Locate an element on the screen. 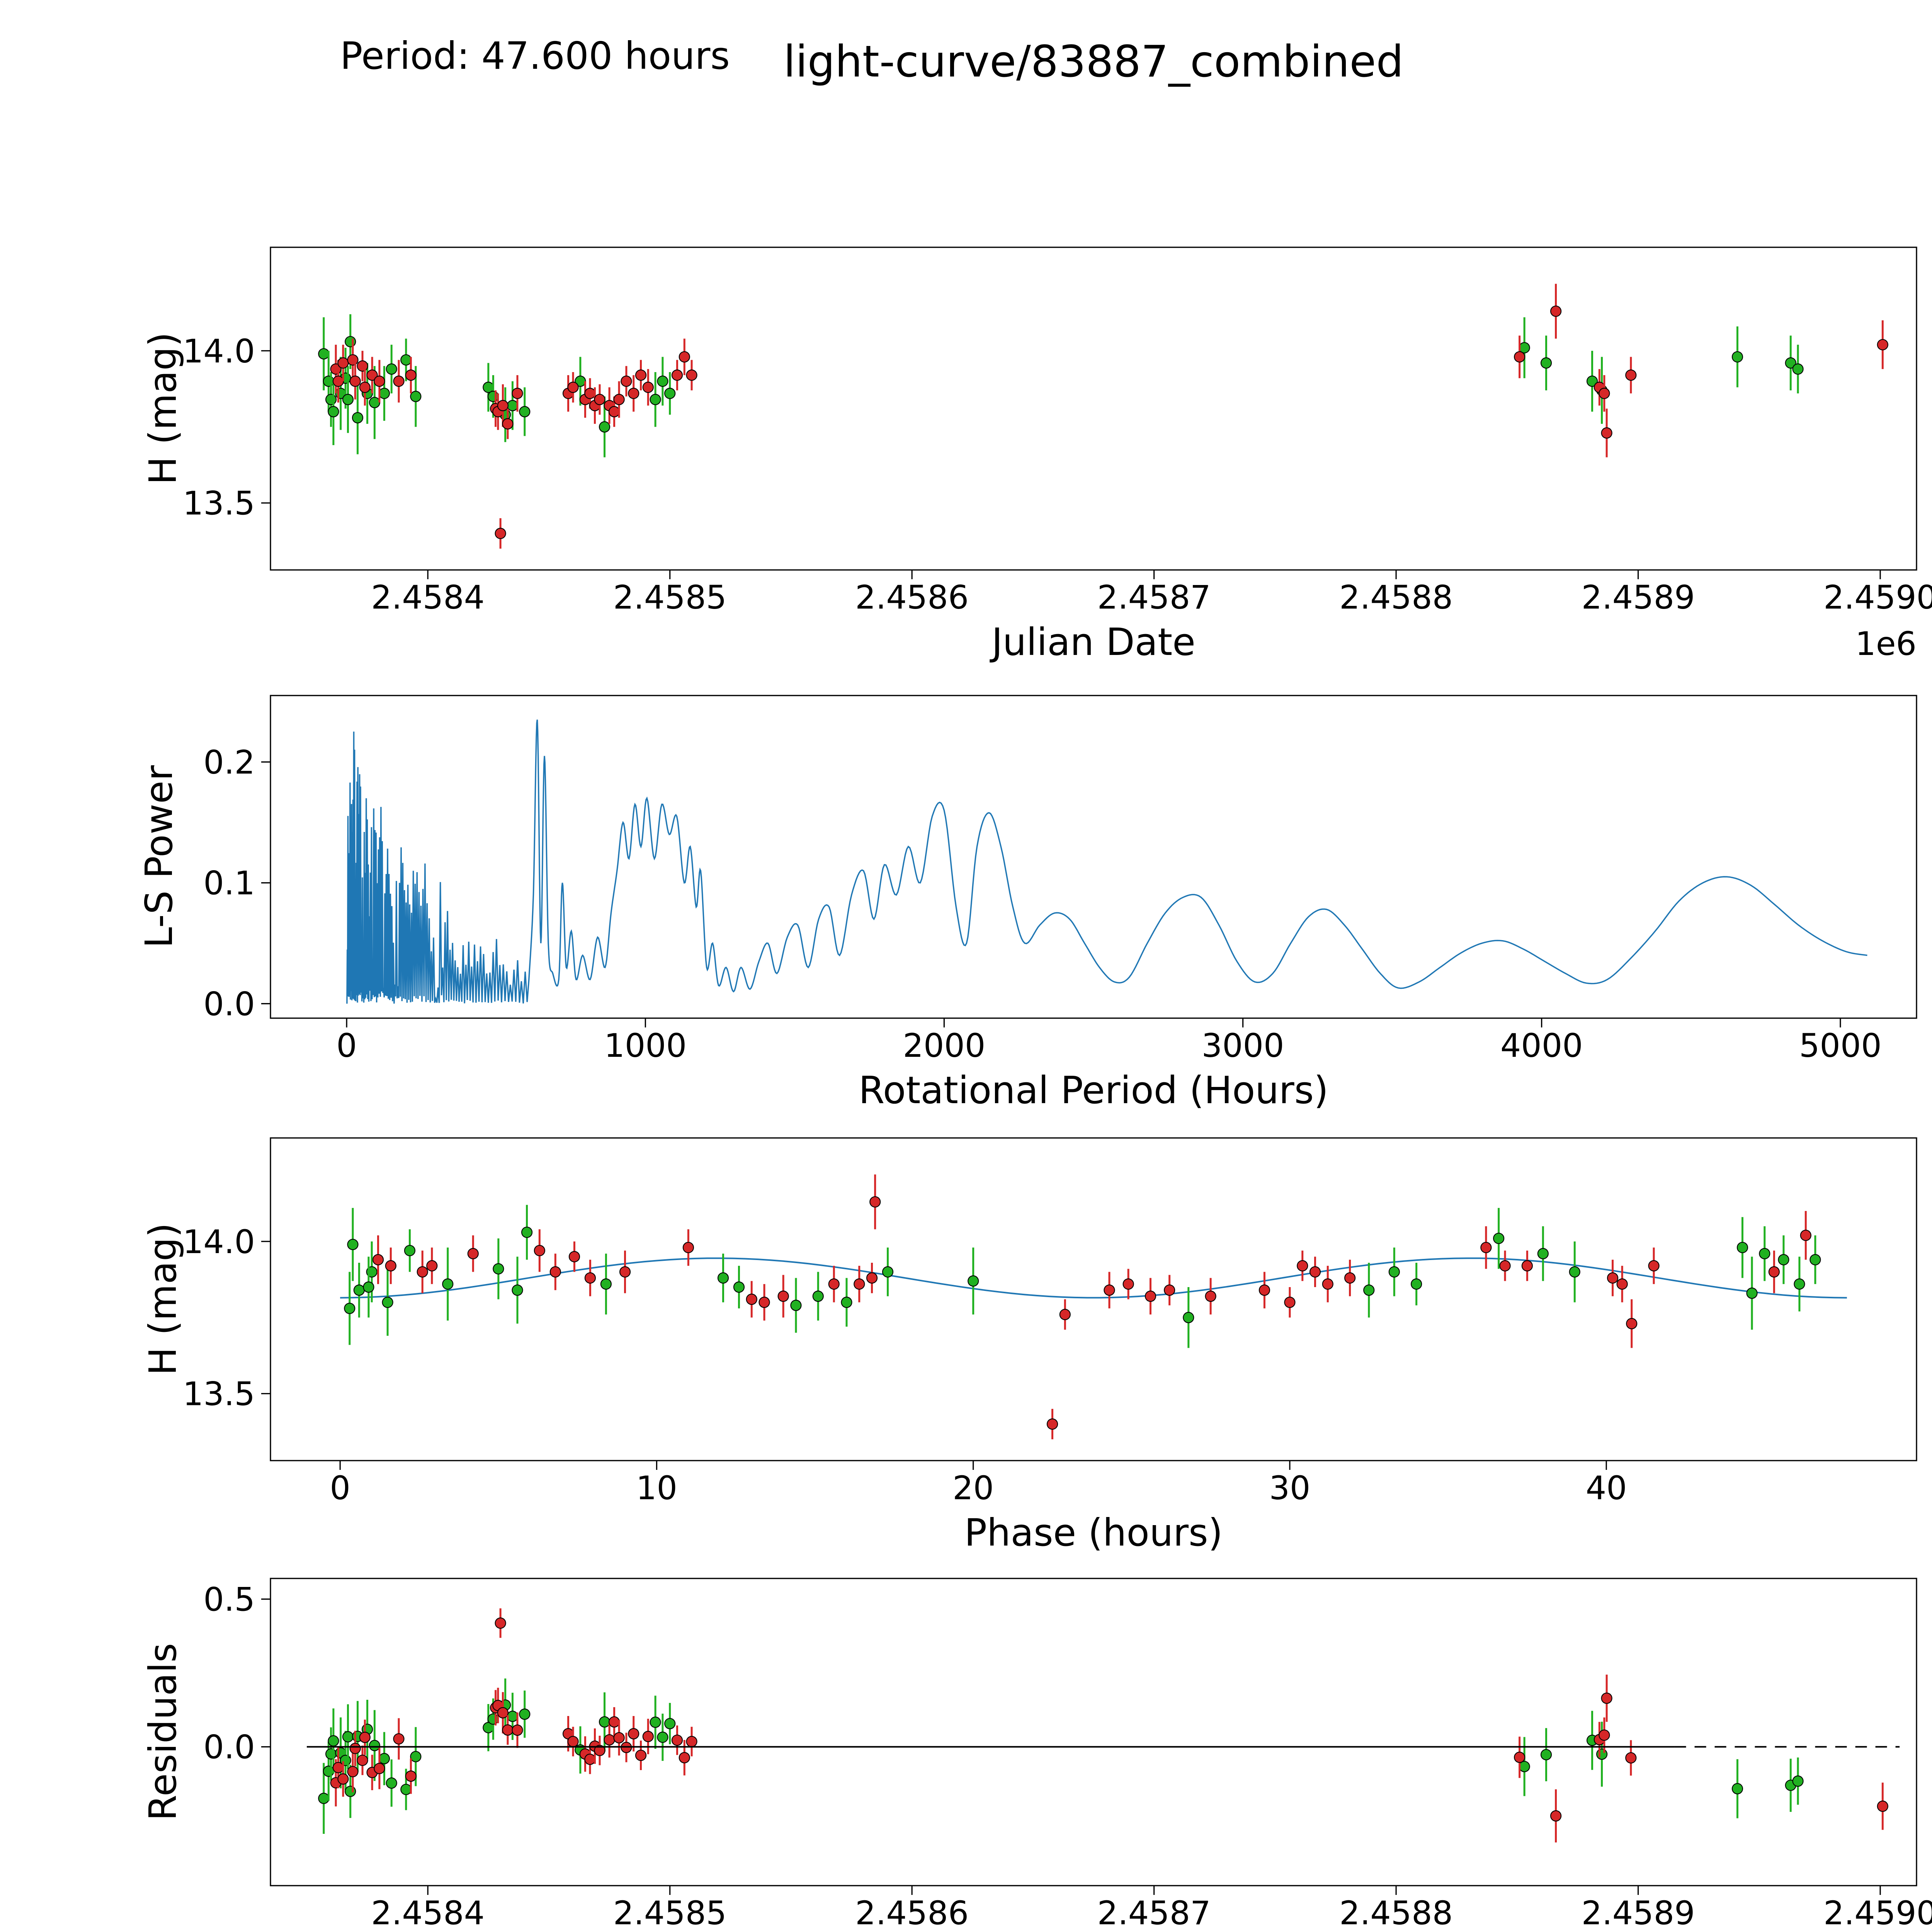 The image size is (1932, 1932). x-tick-label: 30 is located at coordinates (1290, 1488).